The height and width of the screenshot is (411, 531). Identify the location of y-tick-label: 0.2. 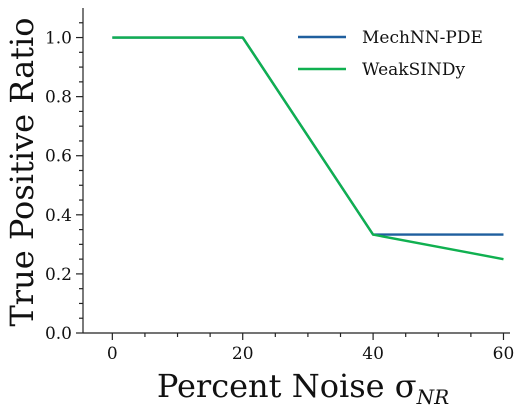
(58, 275).